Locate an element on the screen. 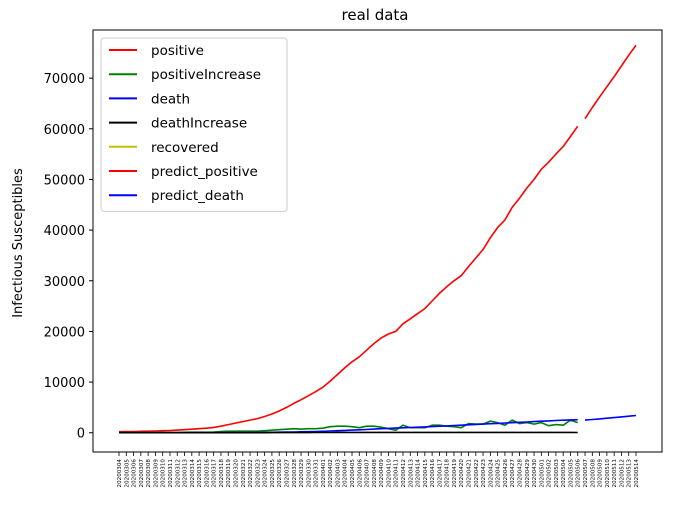 The height and width of the screenshot is (512, 695). x-tick-label: 20200331 is located at coordinates (317, 473).